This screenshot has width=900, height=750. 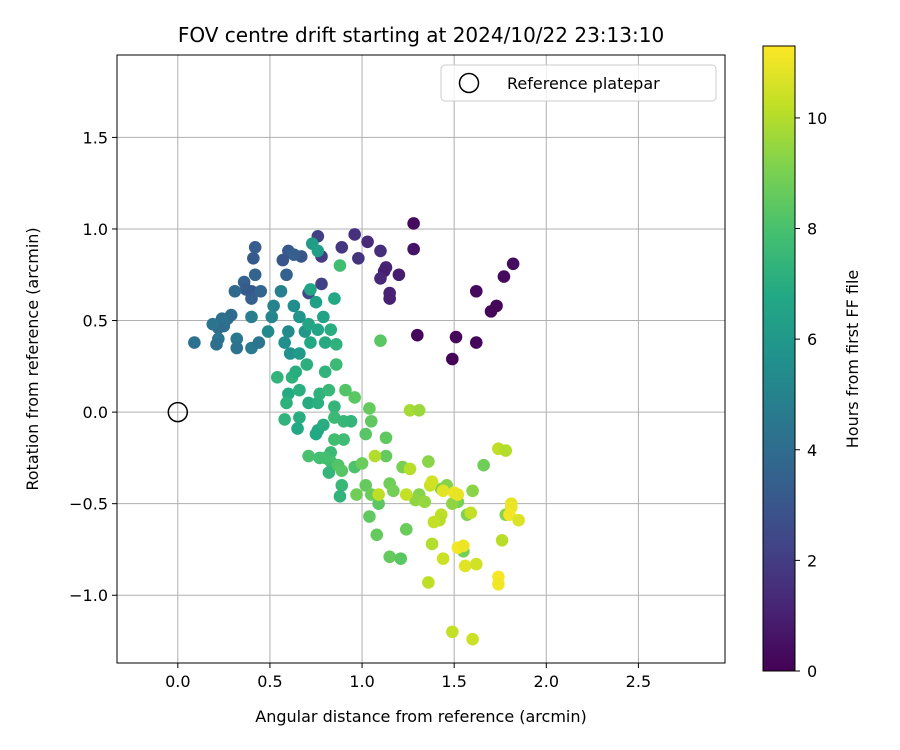 I want to click on y-axis-label: Rotation from reference (arcmin), so click(x=32, y=358).